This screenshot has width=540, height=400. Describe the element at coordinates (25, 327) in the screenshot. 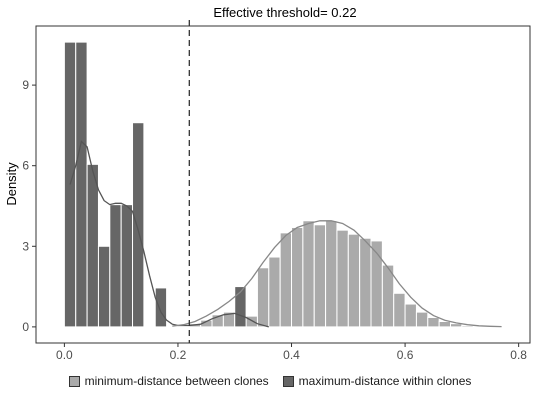

I see `y-tick-label: 0` at that location.